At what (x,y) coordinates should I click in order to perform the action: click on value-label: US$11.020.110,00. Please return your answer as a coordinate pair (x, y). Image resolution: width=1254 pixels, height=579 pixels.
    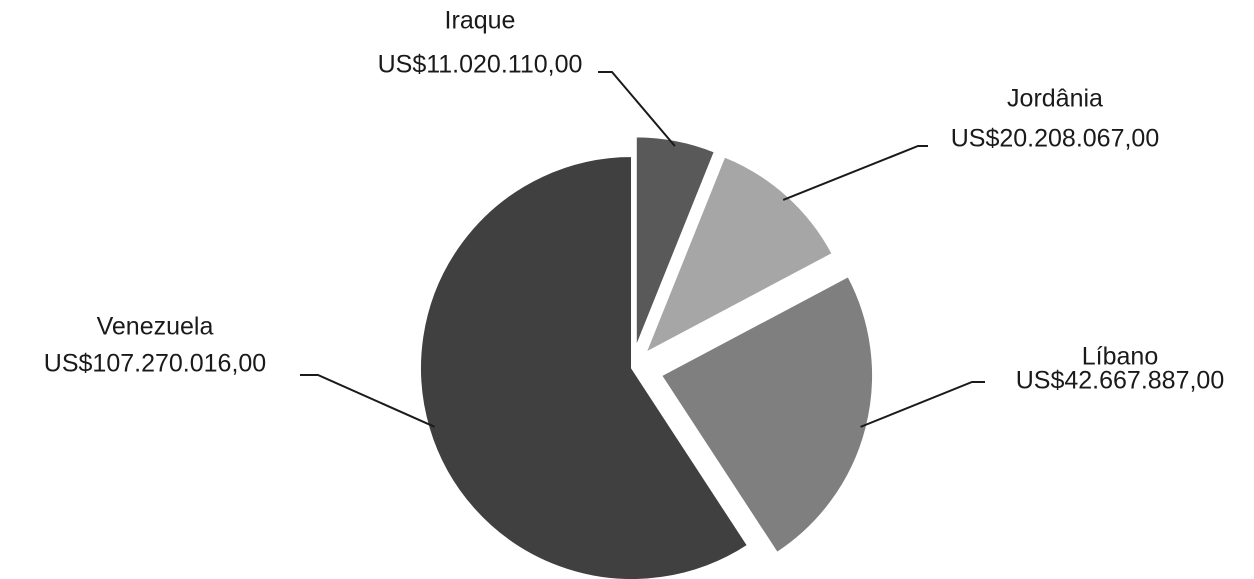
    Looking at the image, I should click on (480, 65).